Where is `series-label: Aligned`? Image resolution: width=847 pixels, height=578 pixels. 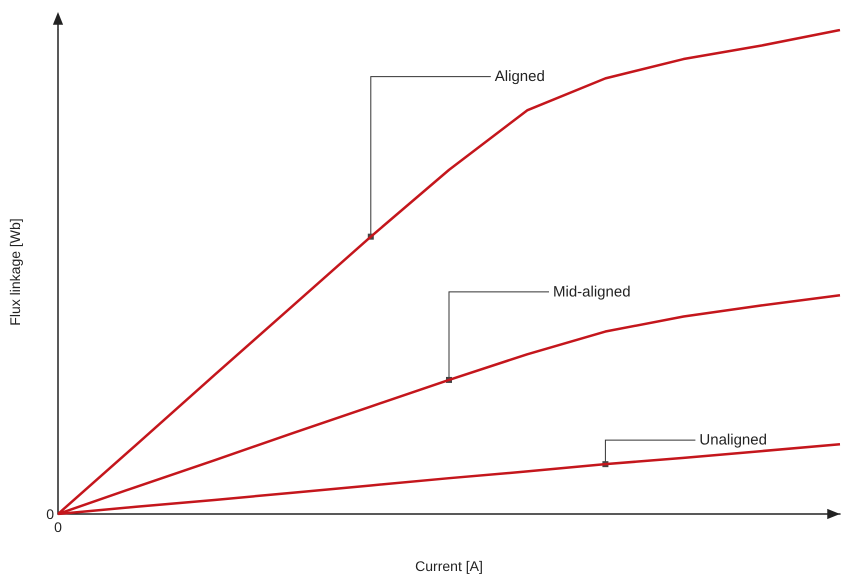 series-label: Aligned is located at coordinates (519, 77).